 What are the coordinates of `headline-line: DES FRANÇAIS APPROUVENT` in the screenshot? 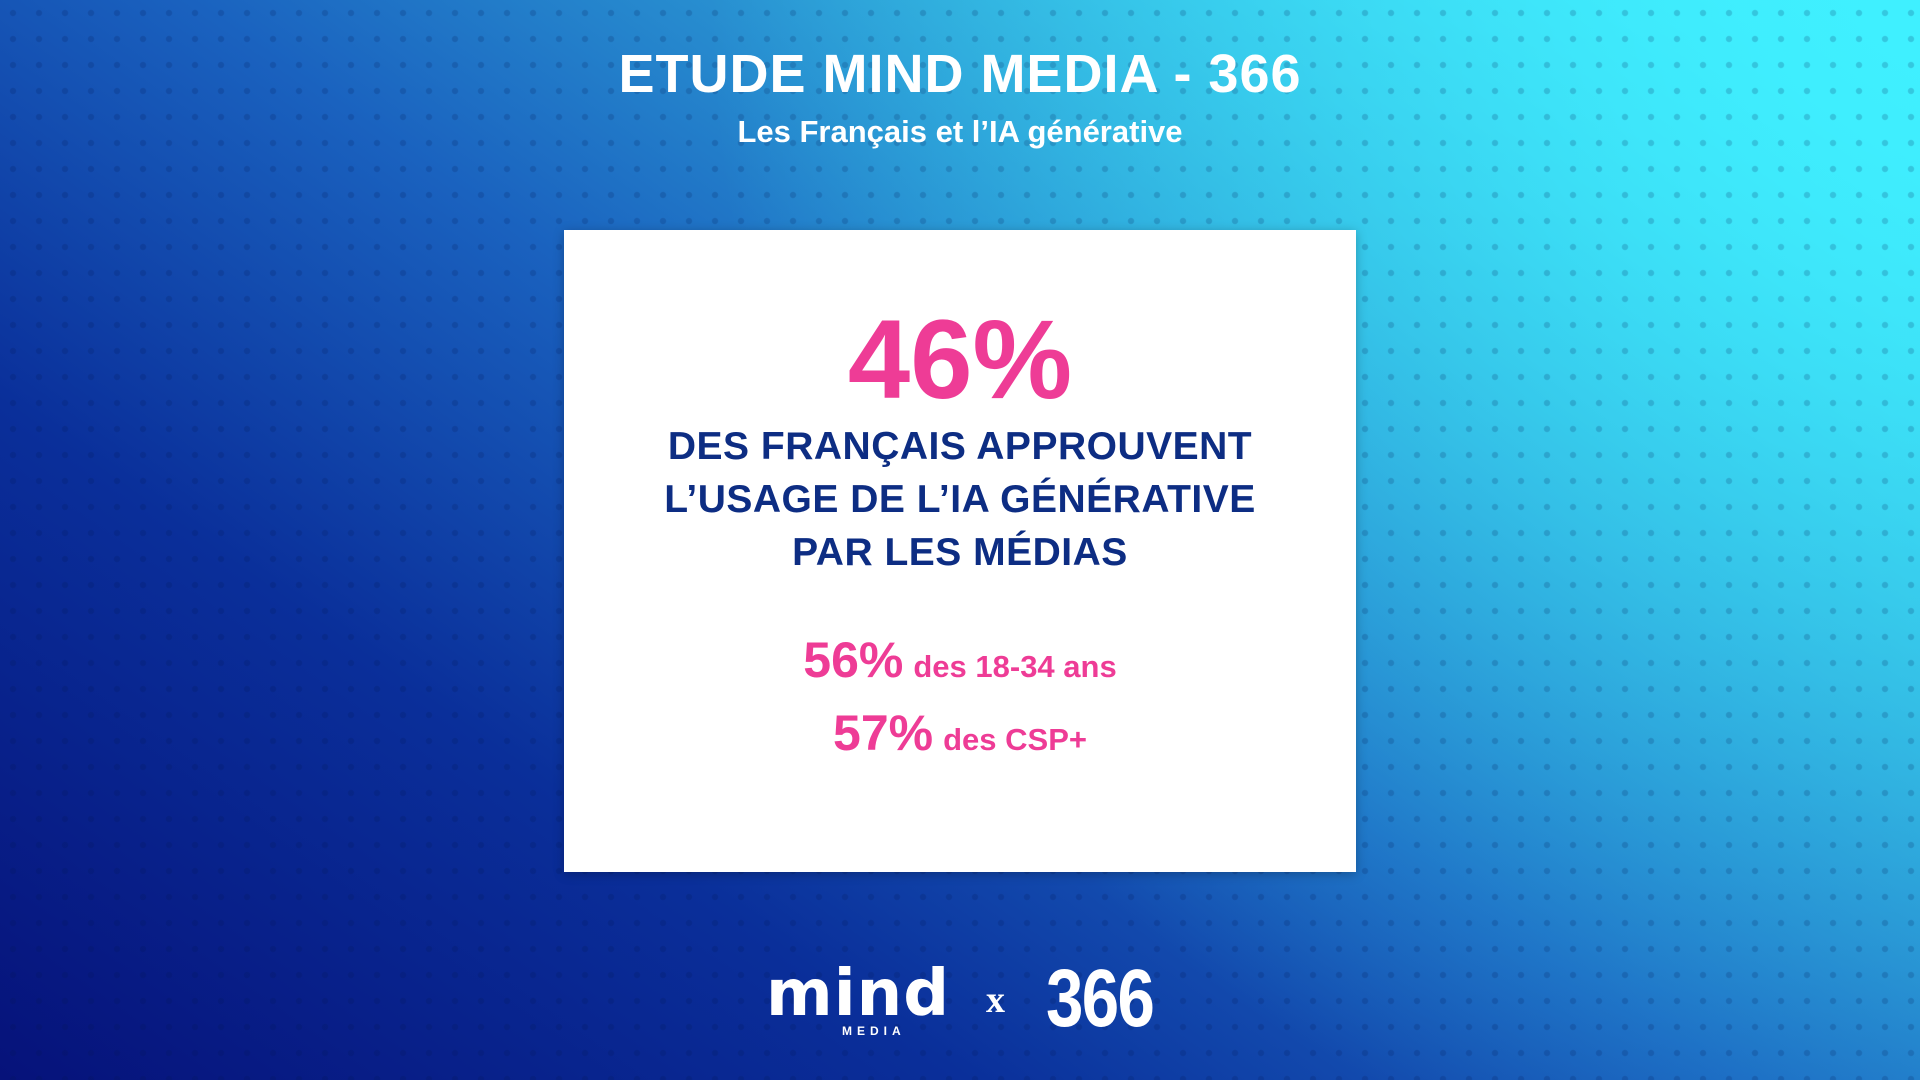 It's located at (960, 446).